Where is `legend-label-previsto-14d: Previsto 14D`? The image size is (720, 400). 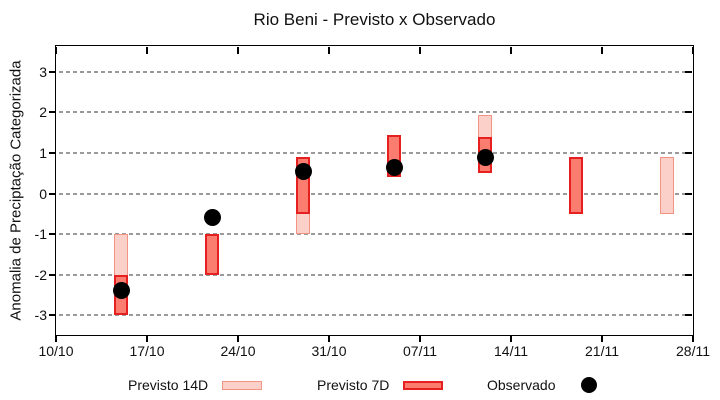 legend-label-previsto-14d: Previsto 14D is located at coordinates (168, 385).